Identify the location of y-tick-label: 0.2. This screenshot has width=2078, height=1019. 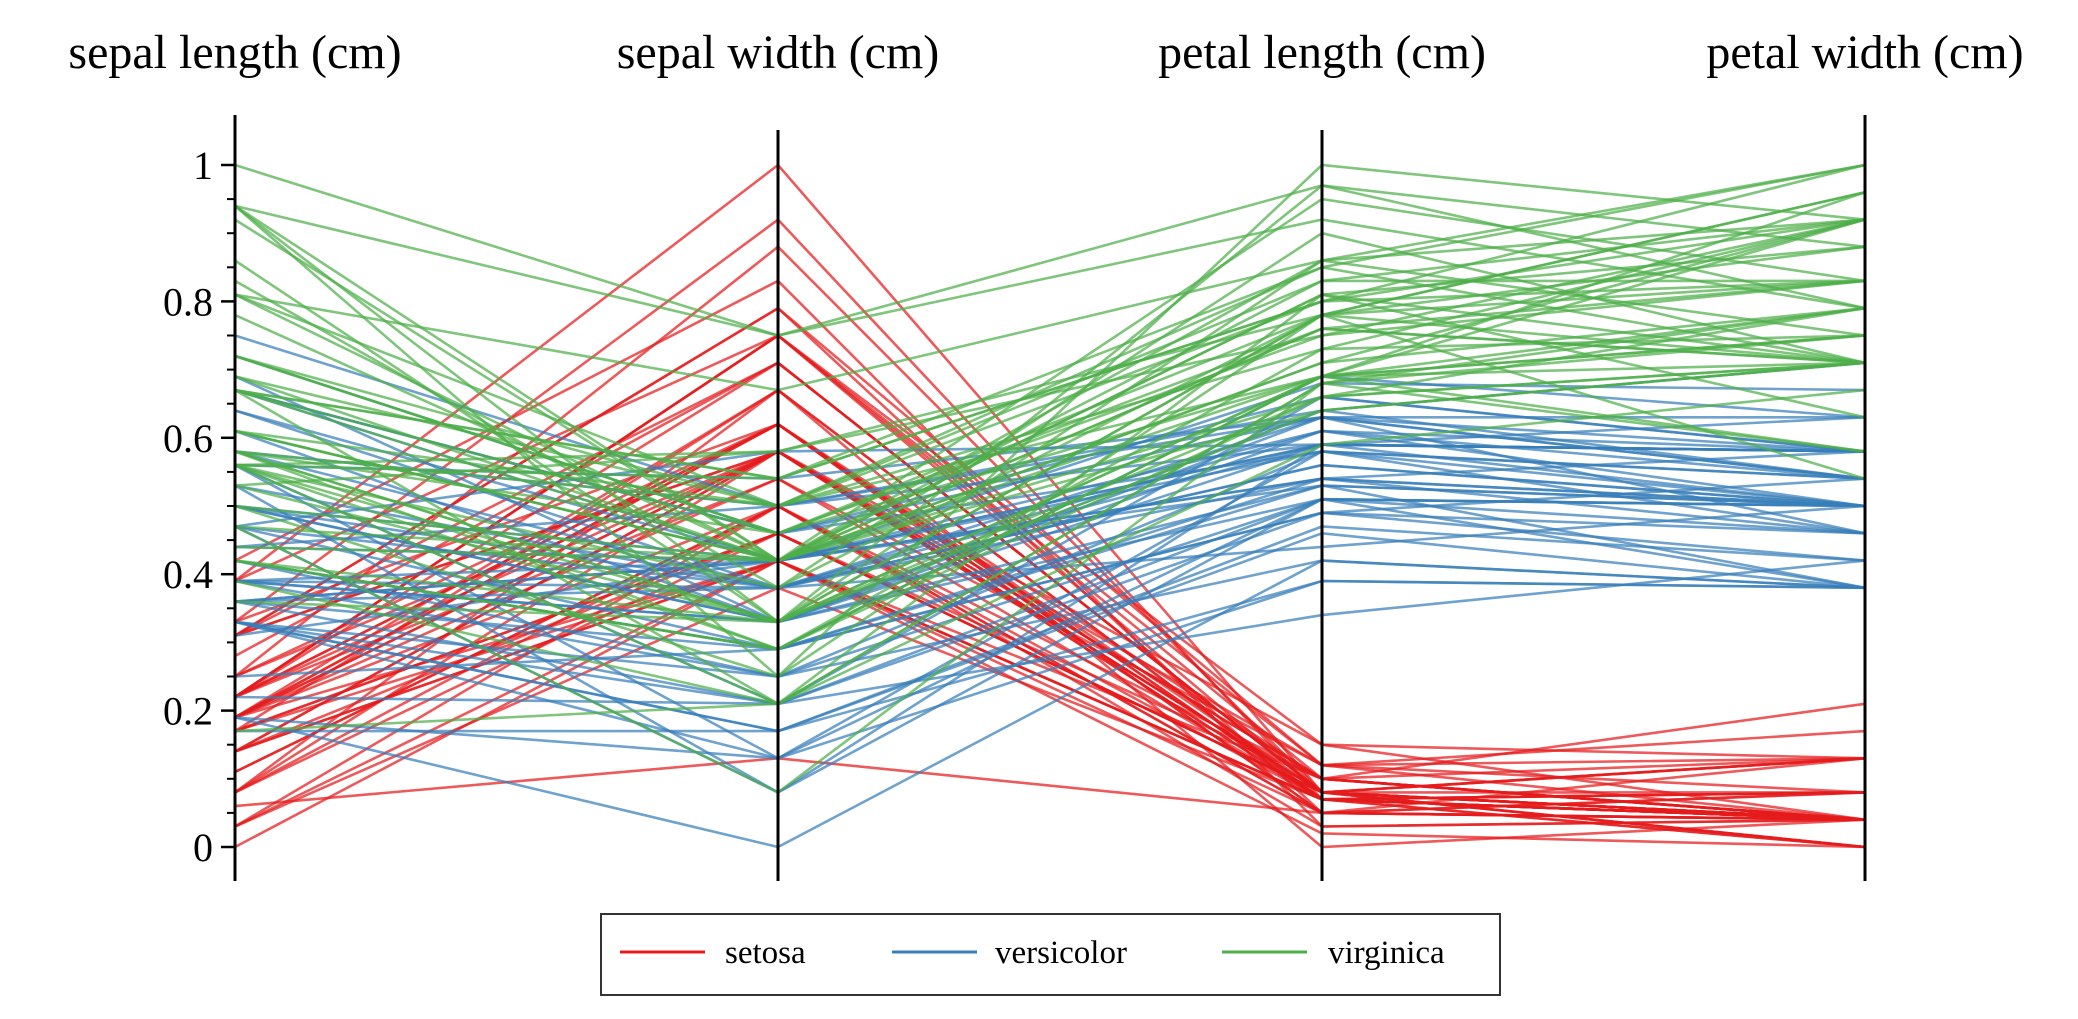
(188, 711).